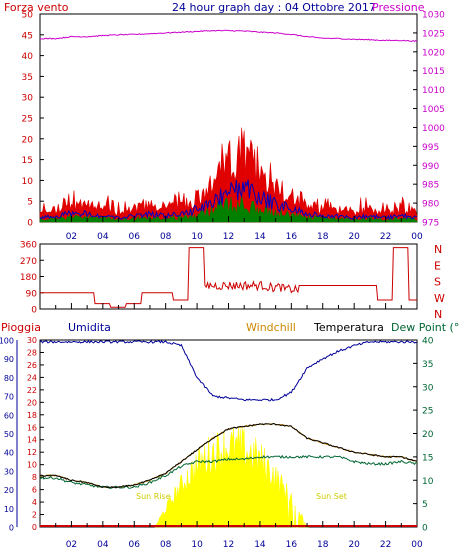 This screenshot has width=459, height=555. I want to click on dewpoint-label: Dew Point (°C, so click(425, 327).